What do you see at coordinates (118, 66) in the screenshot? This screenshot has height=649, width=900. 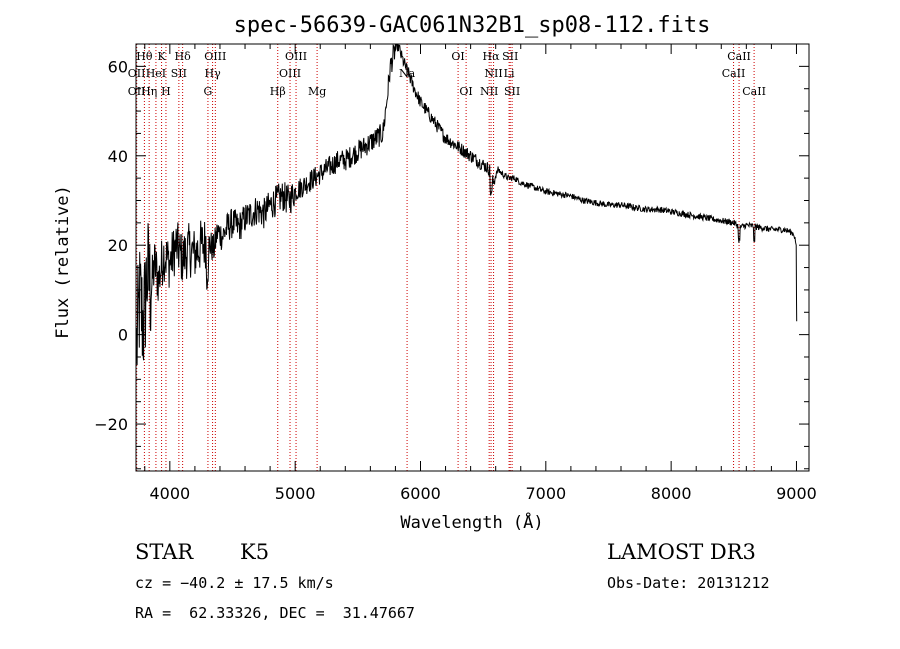 I see `y-tick-label: 60` at bounding box center [118, 66].